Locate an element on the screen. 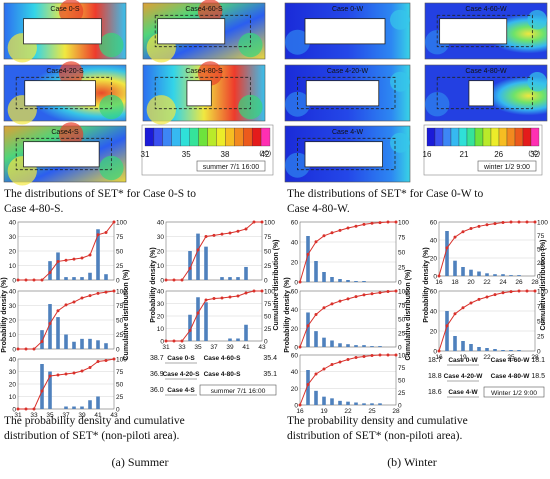 Image resolution: width=550 pixels, height=479 pixels. colorbar-caption: winter 1/2 9:00 is located at coordinates (506, 167).